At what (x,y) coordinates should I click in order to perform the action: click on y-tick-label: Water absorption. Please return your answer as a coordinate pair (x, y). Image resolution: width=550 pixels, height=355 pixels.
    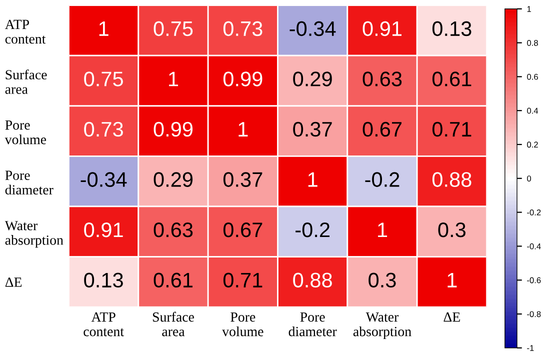
    Looking at the image, I should click on (34, 234).